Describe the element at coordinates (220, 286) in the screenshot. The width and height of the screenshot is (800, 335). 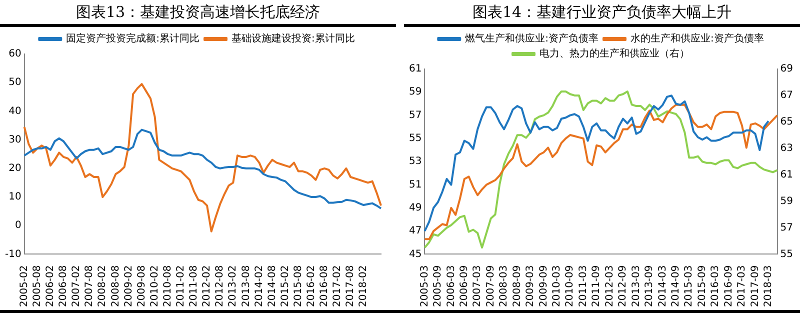
I see `x-tick-label: 2012-08` at that location.